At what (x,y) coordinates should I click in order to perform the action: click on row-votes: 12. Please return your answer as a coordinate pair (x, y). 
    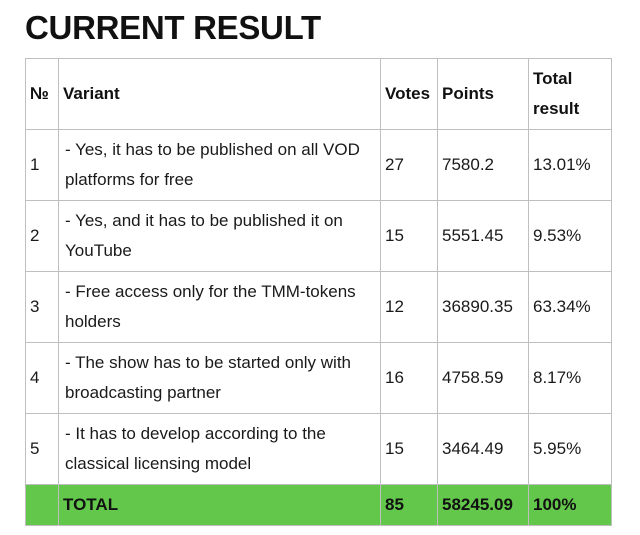
    Looking at the image, I should click on (409, 307).